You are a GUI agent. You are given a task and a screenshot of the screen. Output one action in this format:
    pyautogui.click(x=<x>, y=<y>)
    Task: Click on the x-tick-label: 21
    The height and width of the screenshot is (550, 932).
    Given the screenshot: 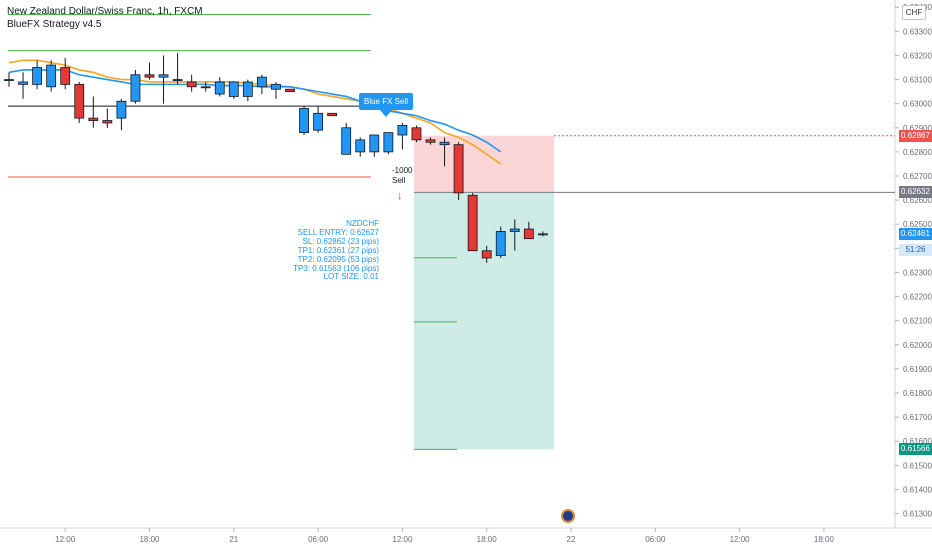 What is the action you would take?
    pyautogui.click(x=233, y=539)
    